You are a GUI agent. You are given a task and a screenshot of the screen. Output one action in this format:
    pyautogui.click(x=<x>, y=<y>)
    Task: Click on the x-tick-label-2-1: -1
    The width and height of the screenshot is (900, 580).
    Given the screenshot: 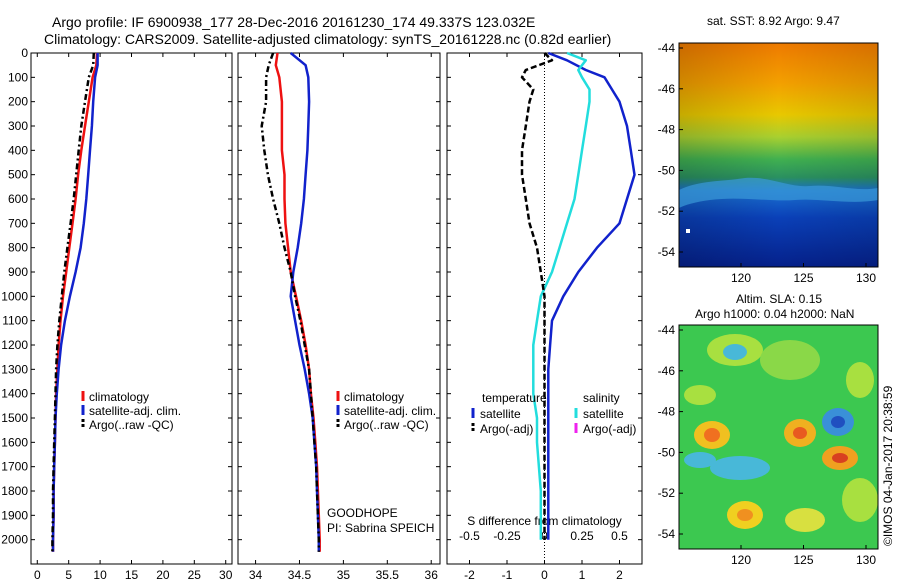 What is the action you would take?
    pyautogui.click(x=507, y=574)
    